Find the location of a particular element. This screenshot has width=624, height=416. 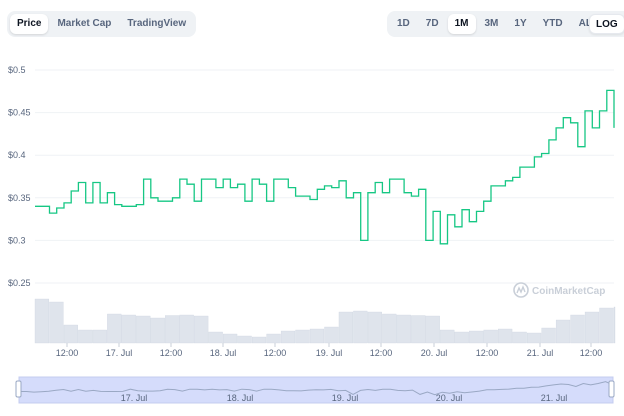

coinmarketcap-watermark: CoinMarketCap is located at coordinates (559, 290).